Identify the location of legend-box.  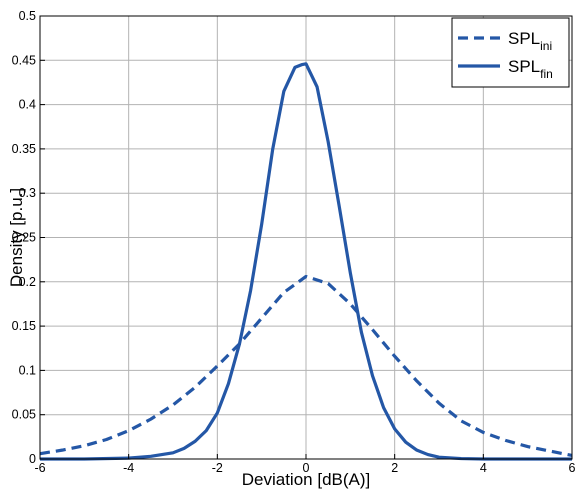
(510, 52).